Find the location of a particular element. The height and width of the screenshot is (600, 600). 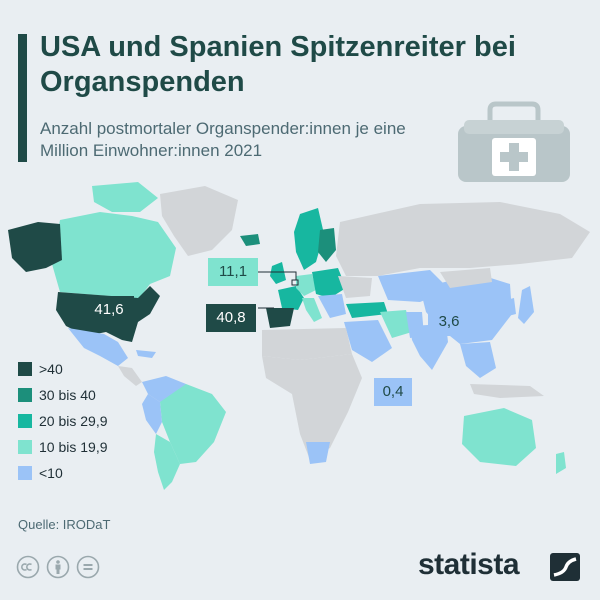

legend-item: 30 bis 40 is located at coordinates (63, 395).